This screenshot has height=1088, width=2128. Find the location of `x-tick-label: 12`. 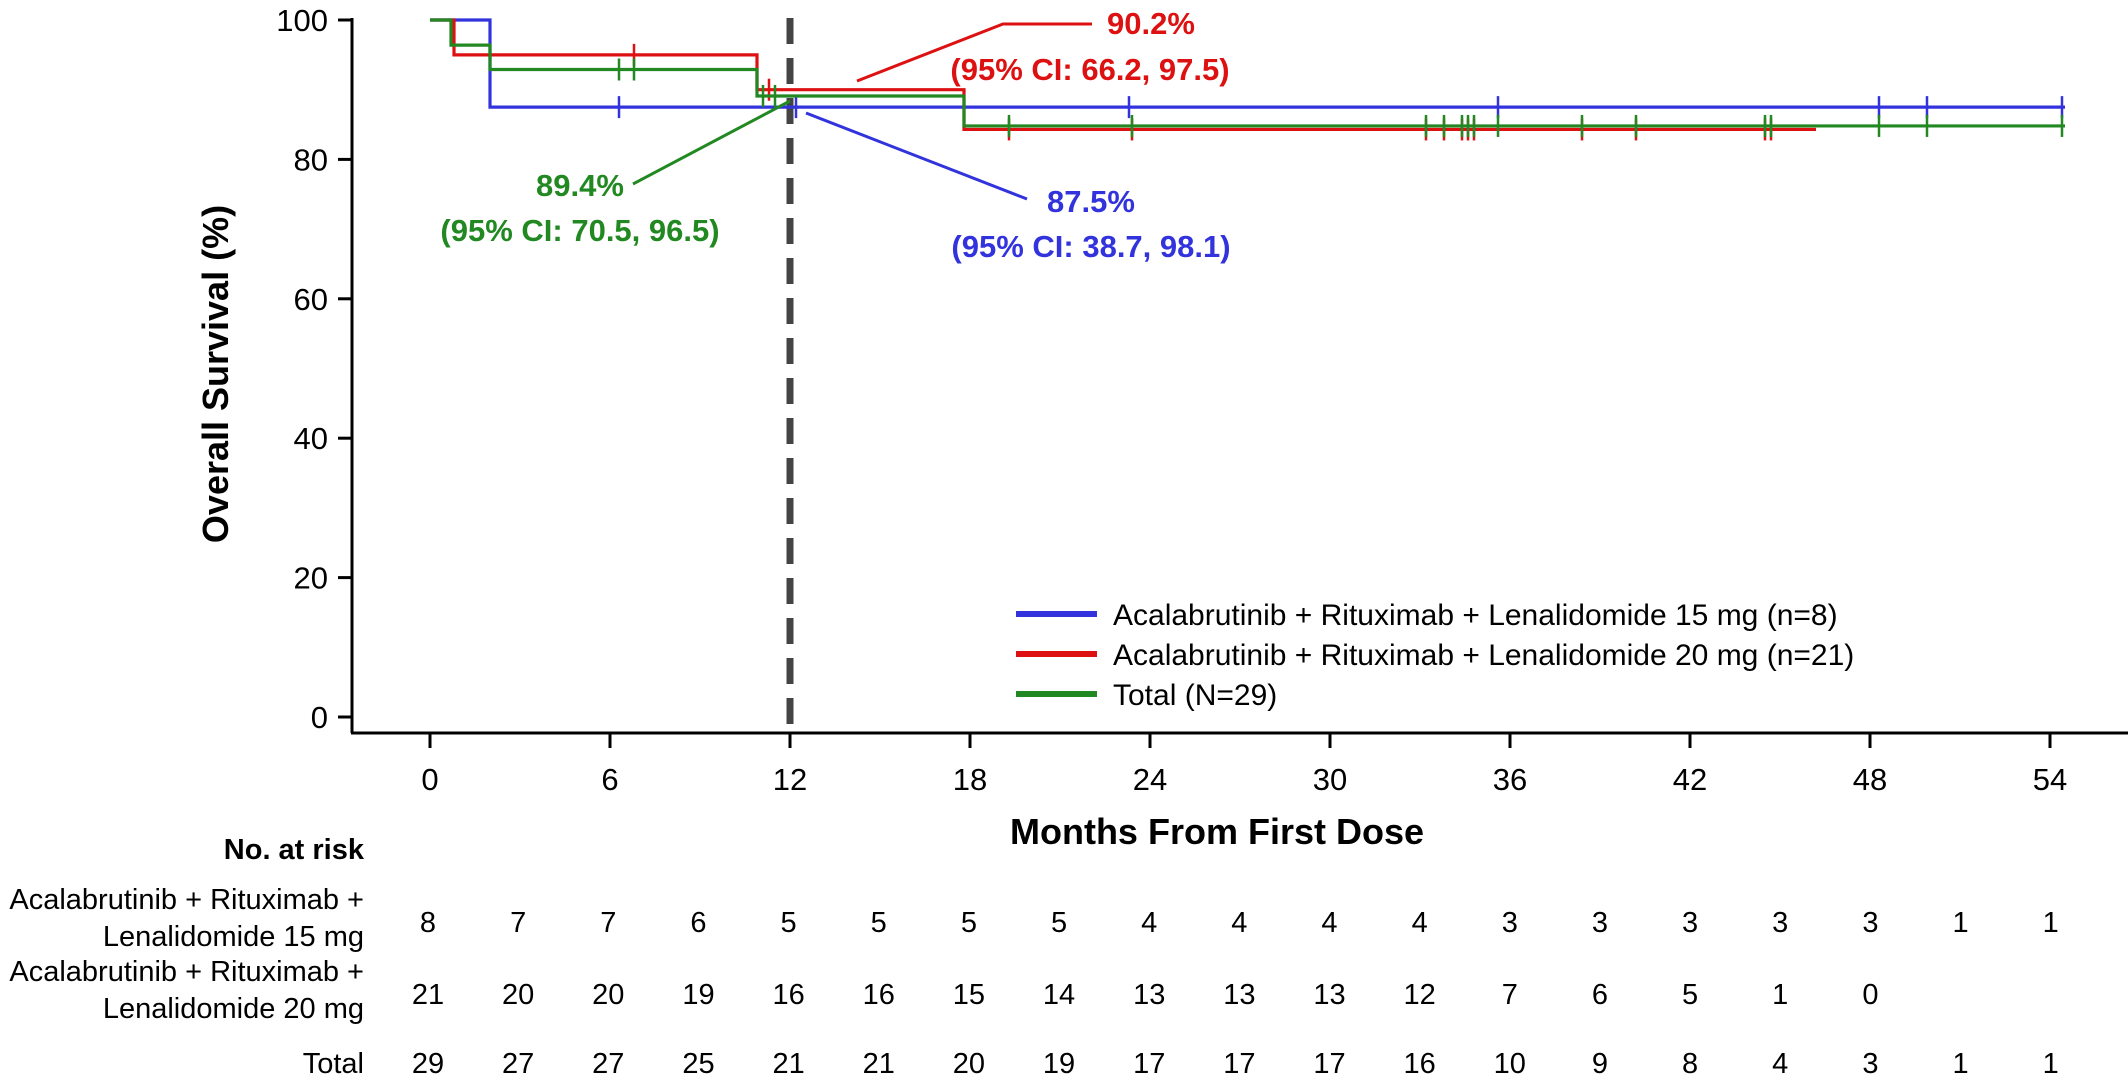

x-tick-label: 12 is located at coordinates (790, 779).